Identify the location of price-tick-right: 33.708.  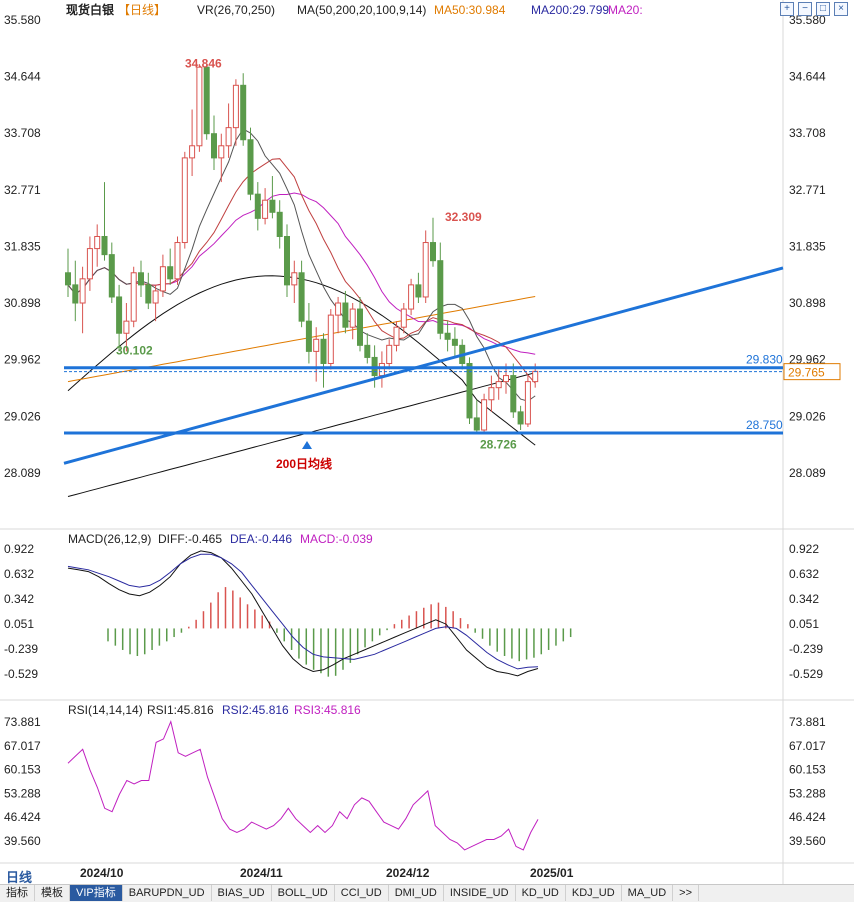
(807, 133).